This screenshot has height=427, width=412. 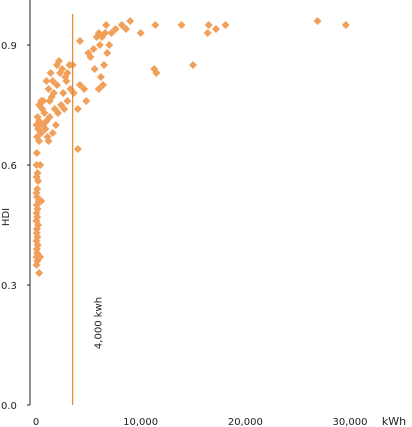 What do you see at coordinates (9, 286) in the screenshot?
I see `y-tick-label: 0.3` at bounding box center [9, 286].